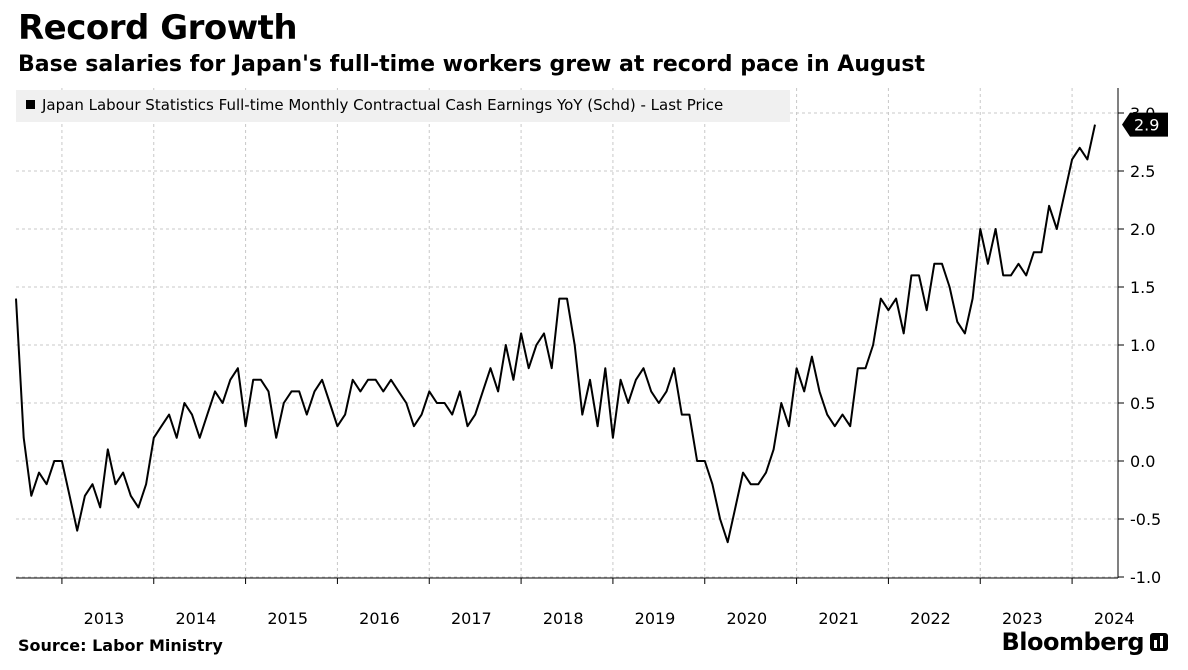 The height and width of the screenshot is (670, 1188). I want to click on brand-logo: Bloomberg, so click(1085, 642).